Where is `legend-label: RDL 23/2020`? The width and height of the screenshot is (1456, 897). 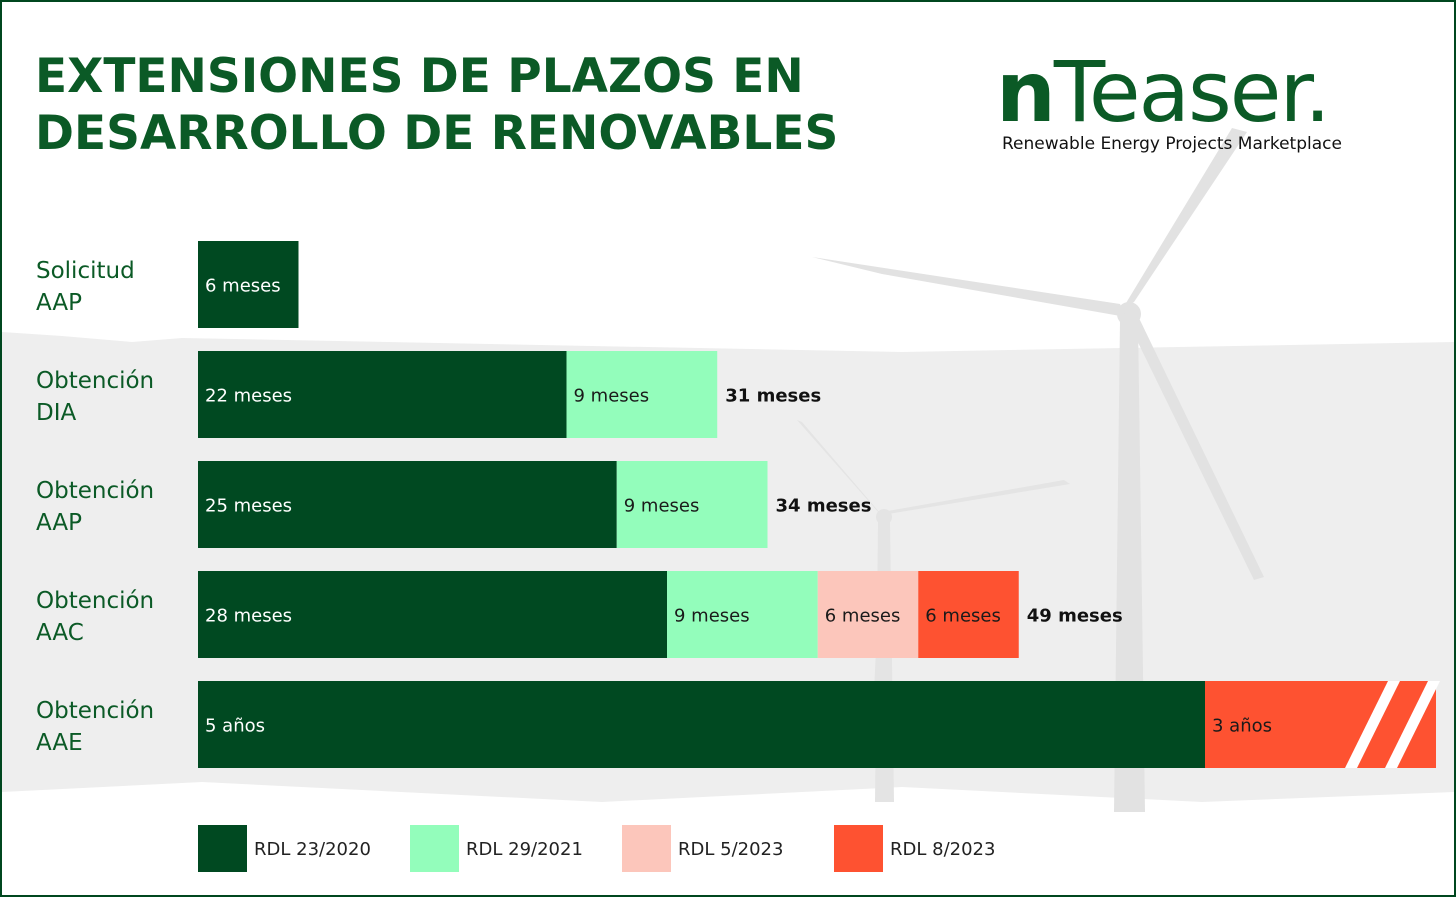
legend-label: RDL 23/2020 is located at coordinates (312, 849).